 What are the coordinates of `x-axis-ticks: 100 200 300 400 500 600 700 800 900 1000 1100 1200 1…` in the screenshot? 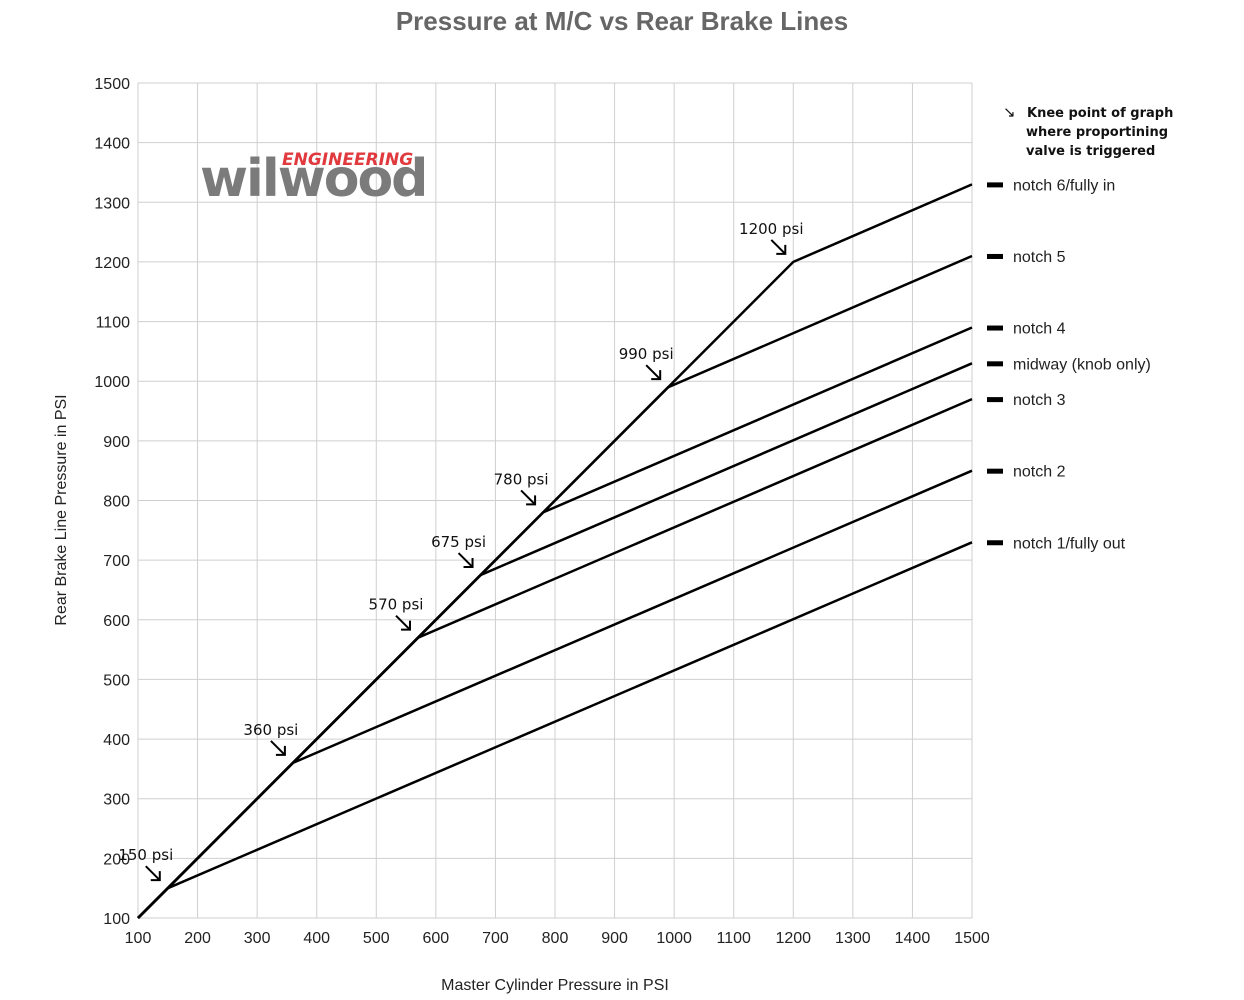 It's located at (557, 938).